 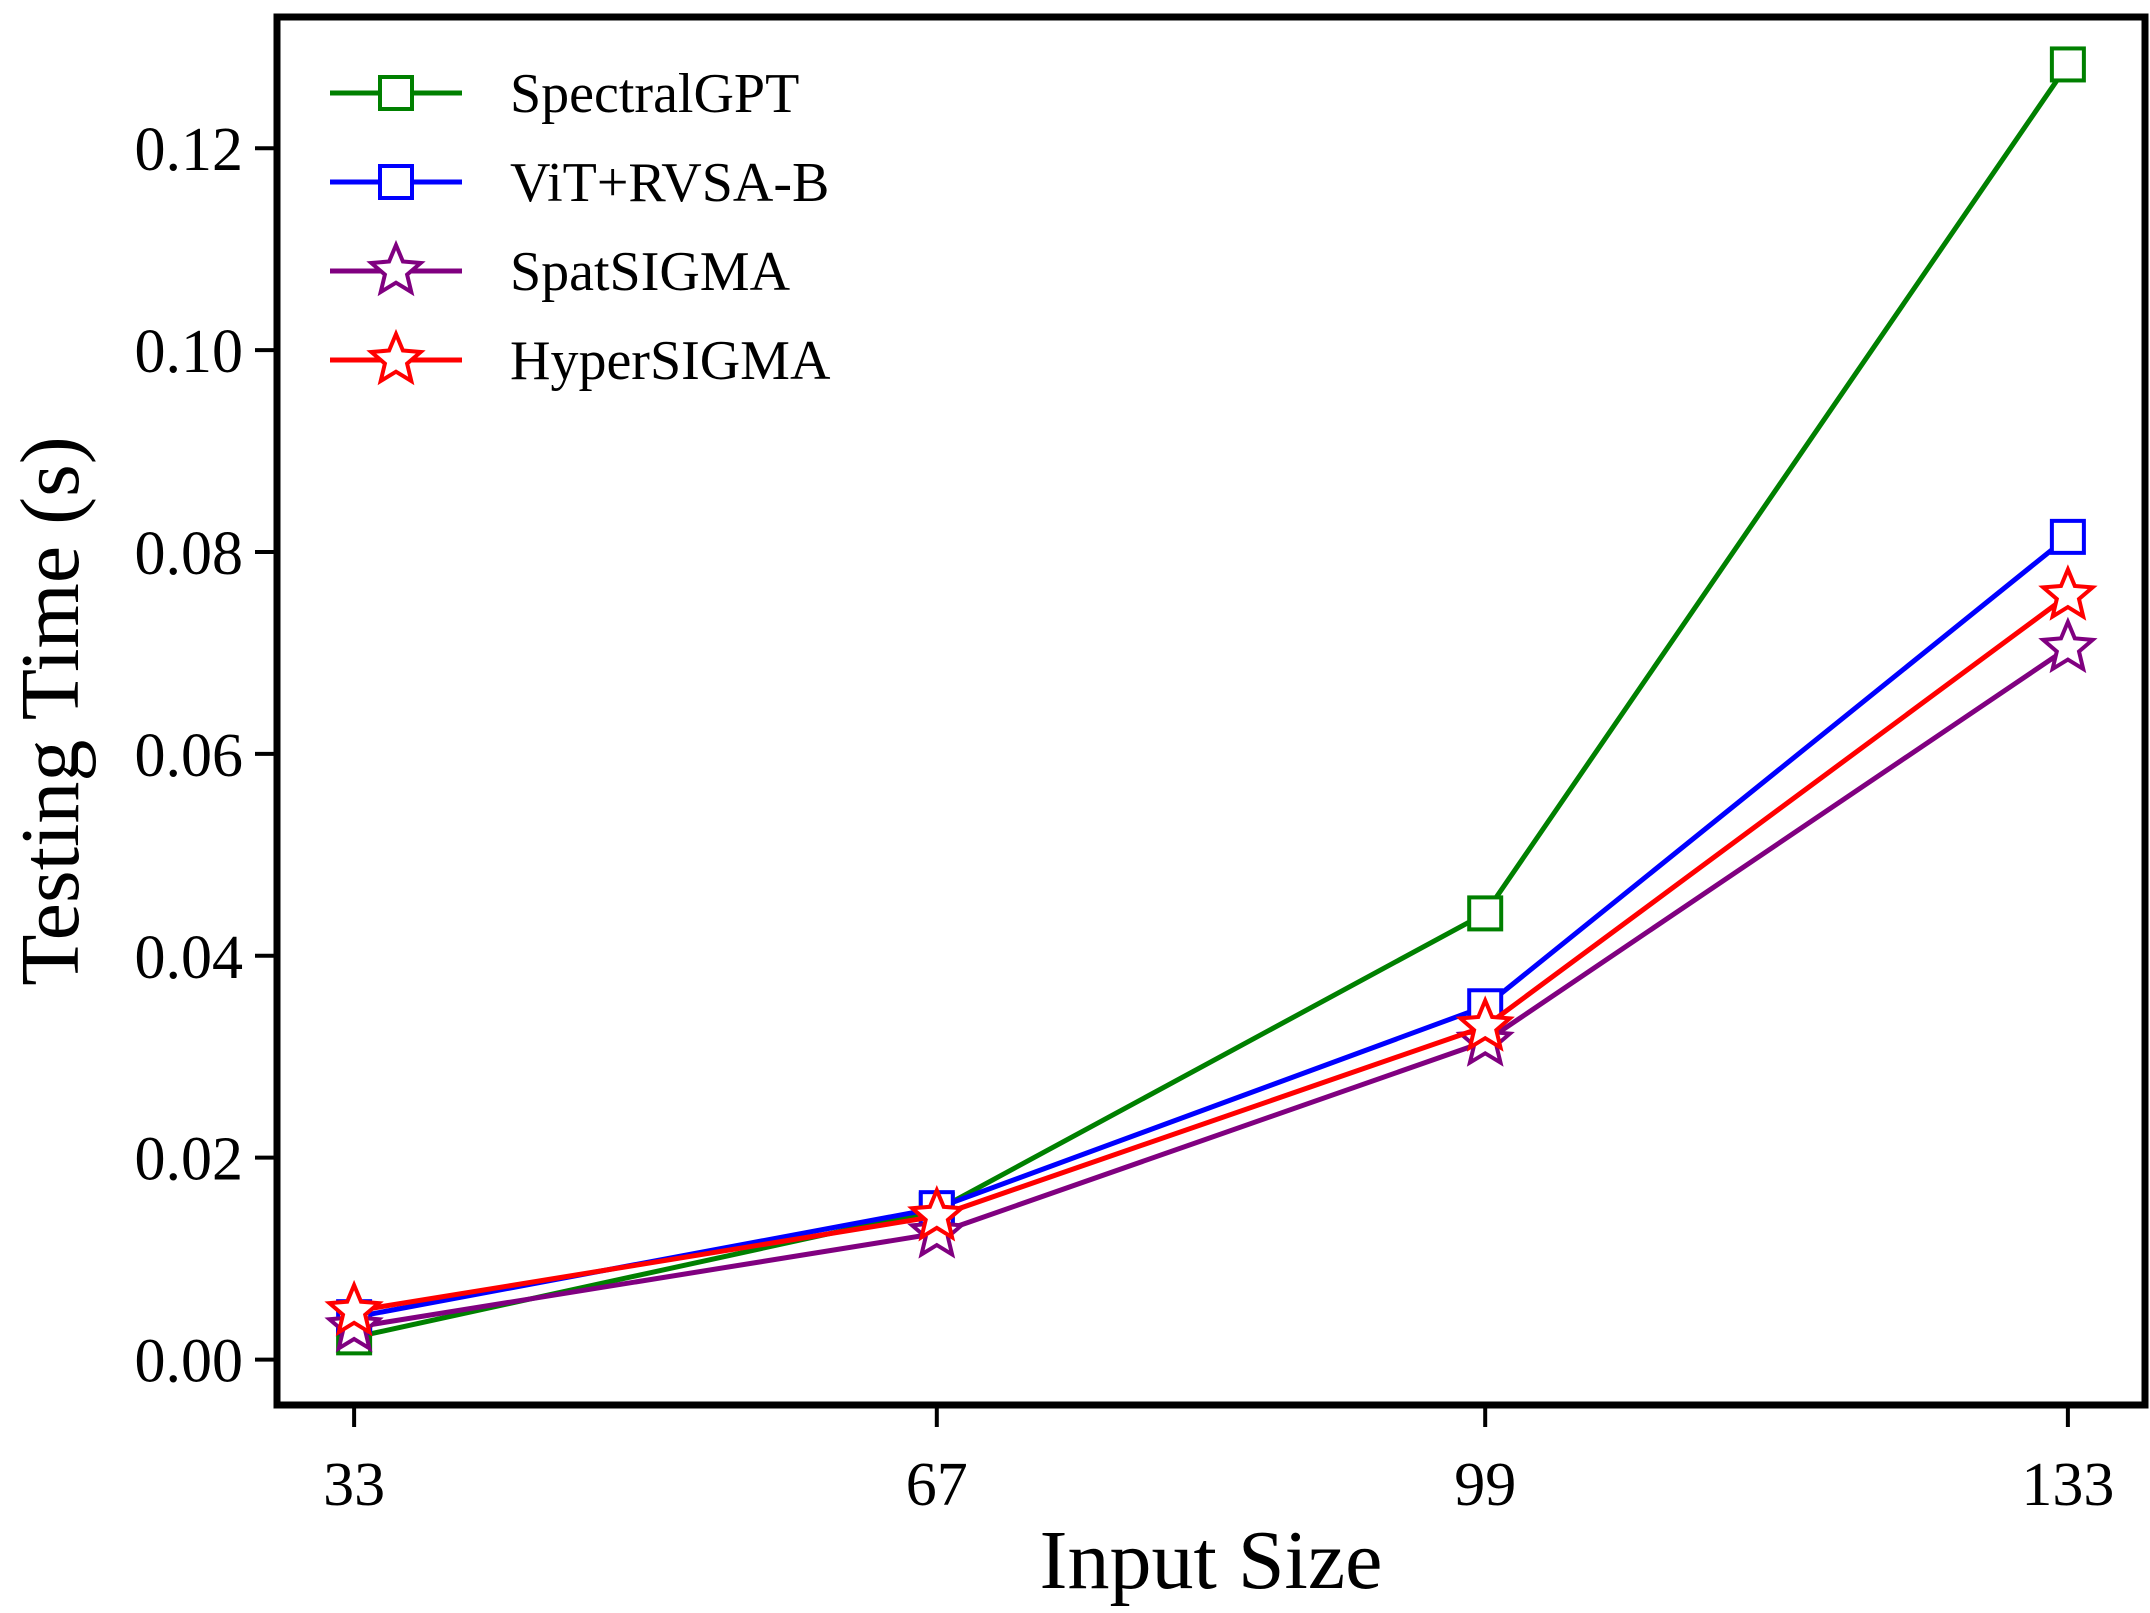 I want to click on legend-entry: SpatSIGMA, so click(x=560, y=271).